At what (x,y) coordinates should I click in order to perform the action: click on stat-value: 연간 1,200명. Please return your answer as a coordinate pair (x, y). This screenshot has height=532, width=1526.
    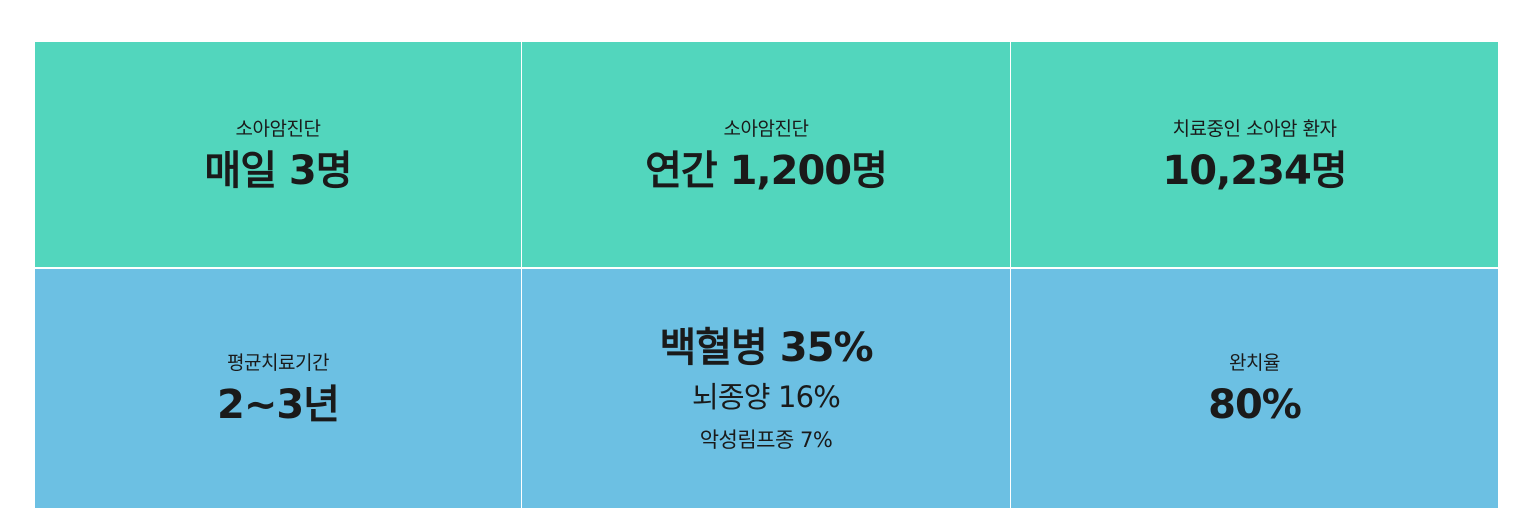
    Looking at the image, I should click on (766, 171).